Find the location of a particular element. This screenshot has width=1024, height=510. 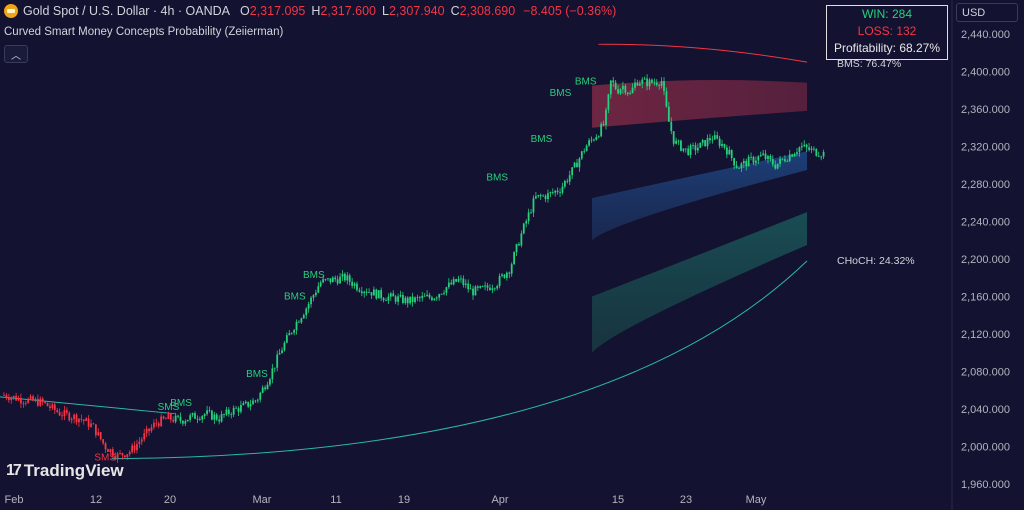

profitability: Profitability: 68.27% is located at coordinates (887, 48).